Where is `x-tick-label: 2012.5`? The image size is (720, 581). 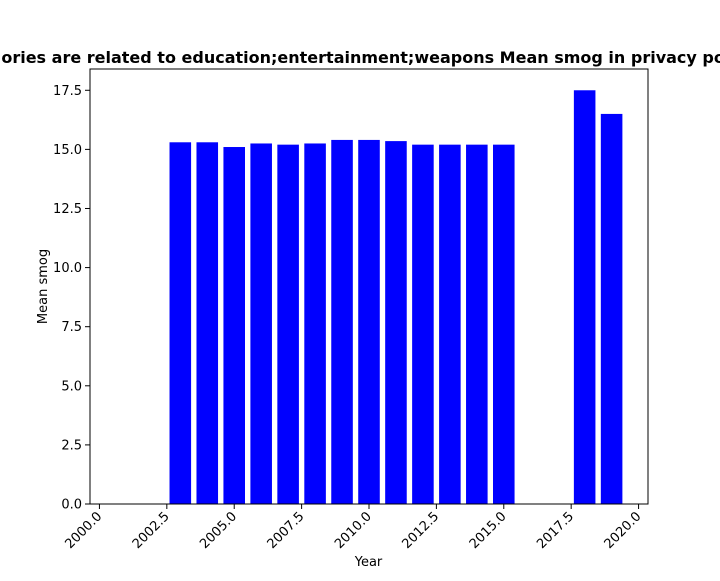 x-tick-label: 2012.5 is located at coordinates (420, 530).